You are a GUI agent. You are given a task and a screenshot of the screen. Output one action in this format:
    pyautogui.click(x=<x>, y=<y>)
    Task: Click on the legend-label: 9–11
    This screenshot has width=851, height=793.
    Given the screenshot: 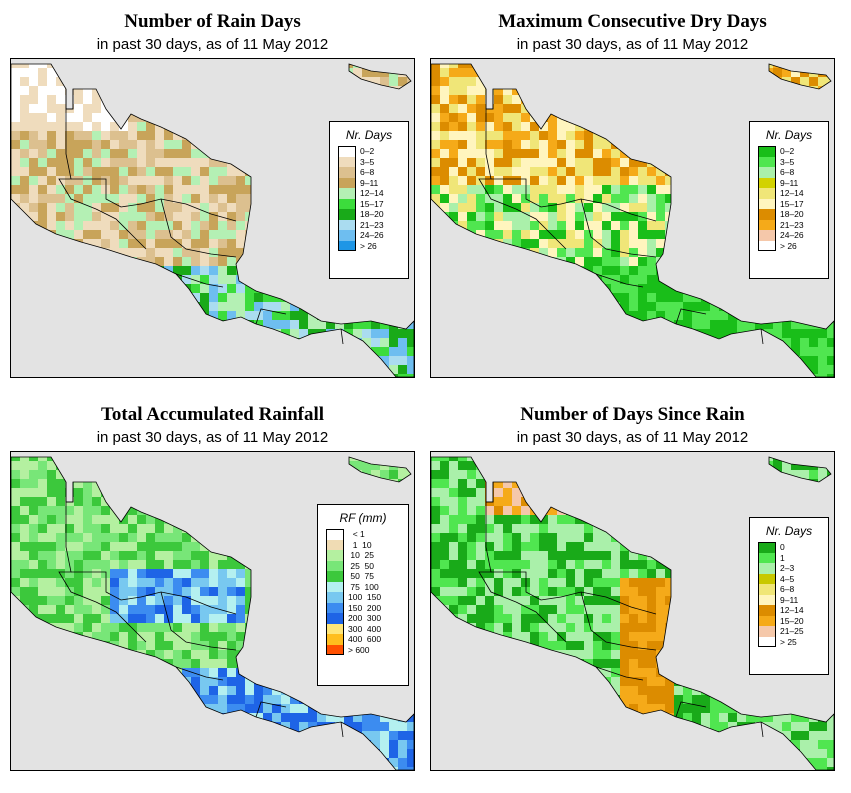 What is the action you would take?
    pyautogui.click(x=789, y=599)
    